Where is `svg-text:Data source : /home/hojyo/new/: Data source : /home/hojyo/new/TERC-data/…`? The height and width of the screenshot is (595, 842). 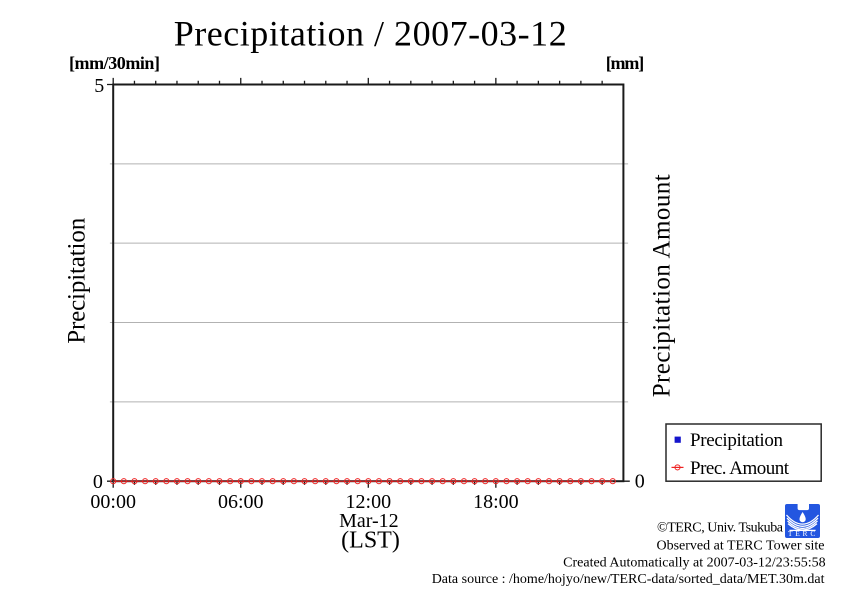
svg-text:Data source : /home/hojyo/new/: Data source : /home/hojyo/new/TERC-data/… is located at coordinates (628, 579).